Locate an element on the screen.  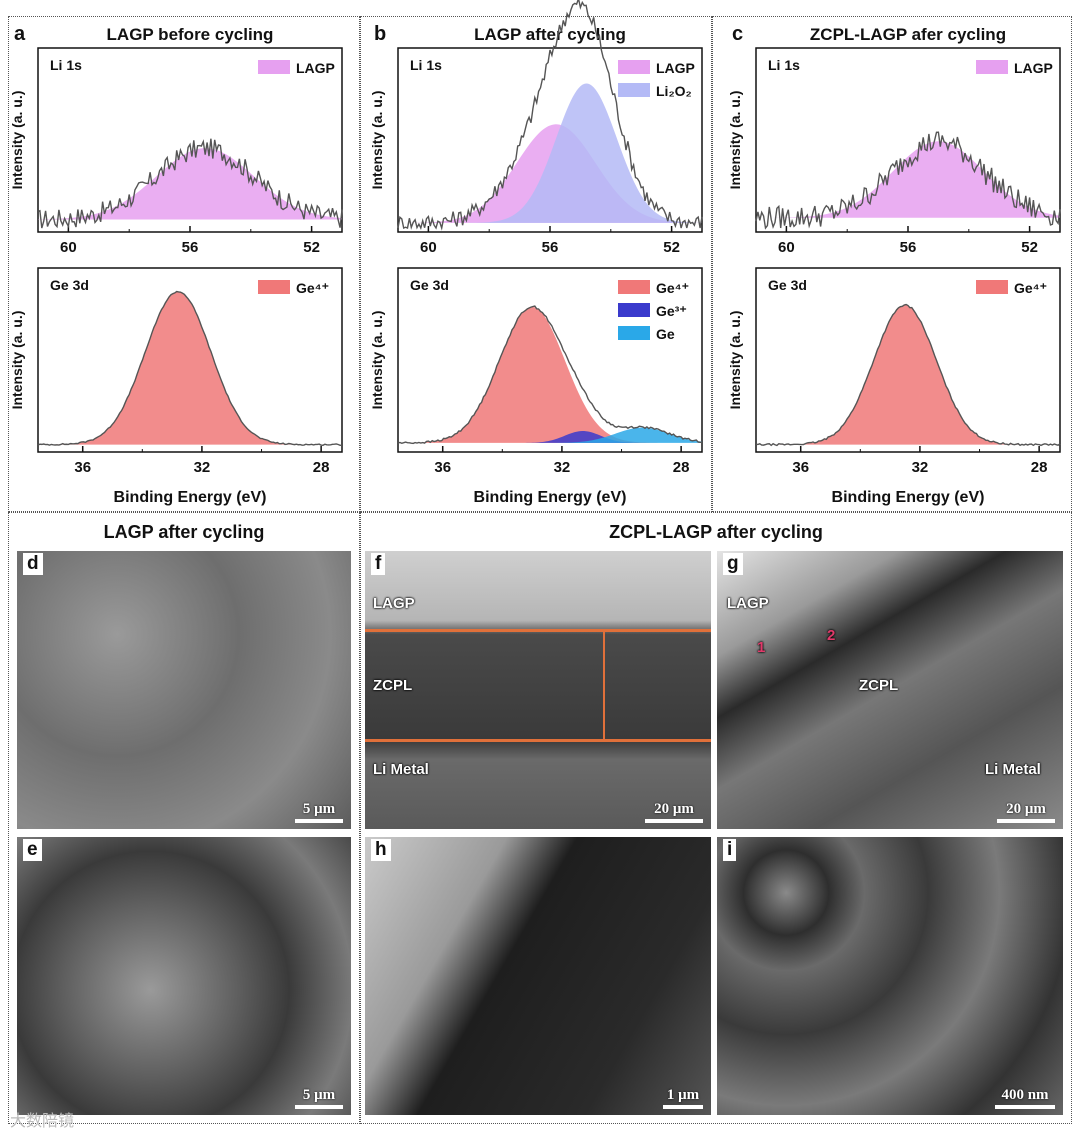
sem-letter: d is located at coordinates (33, 564).